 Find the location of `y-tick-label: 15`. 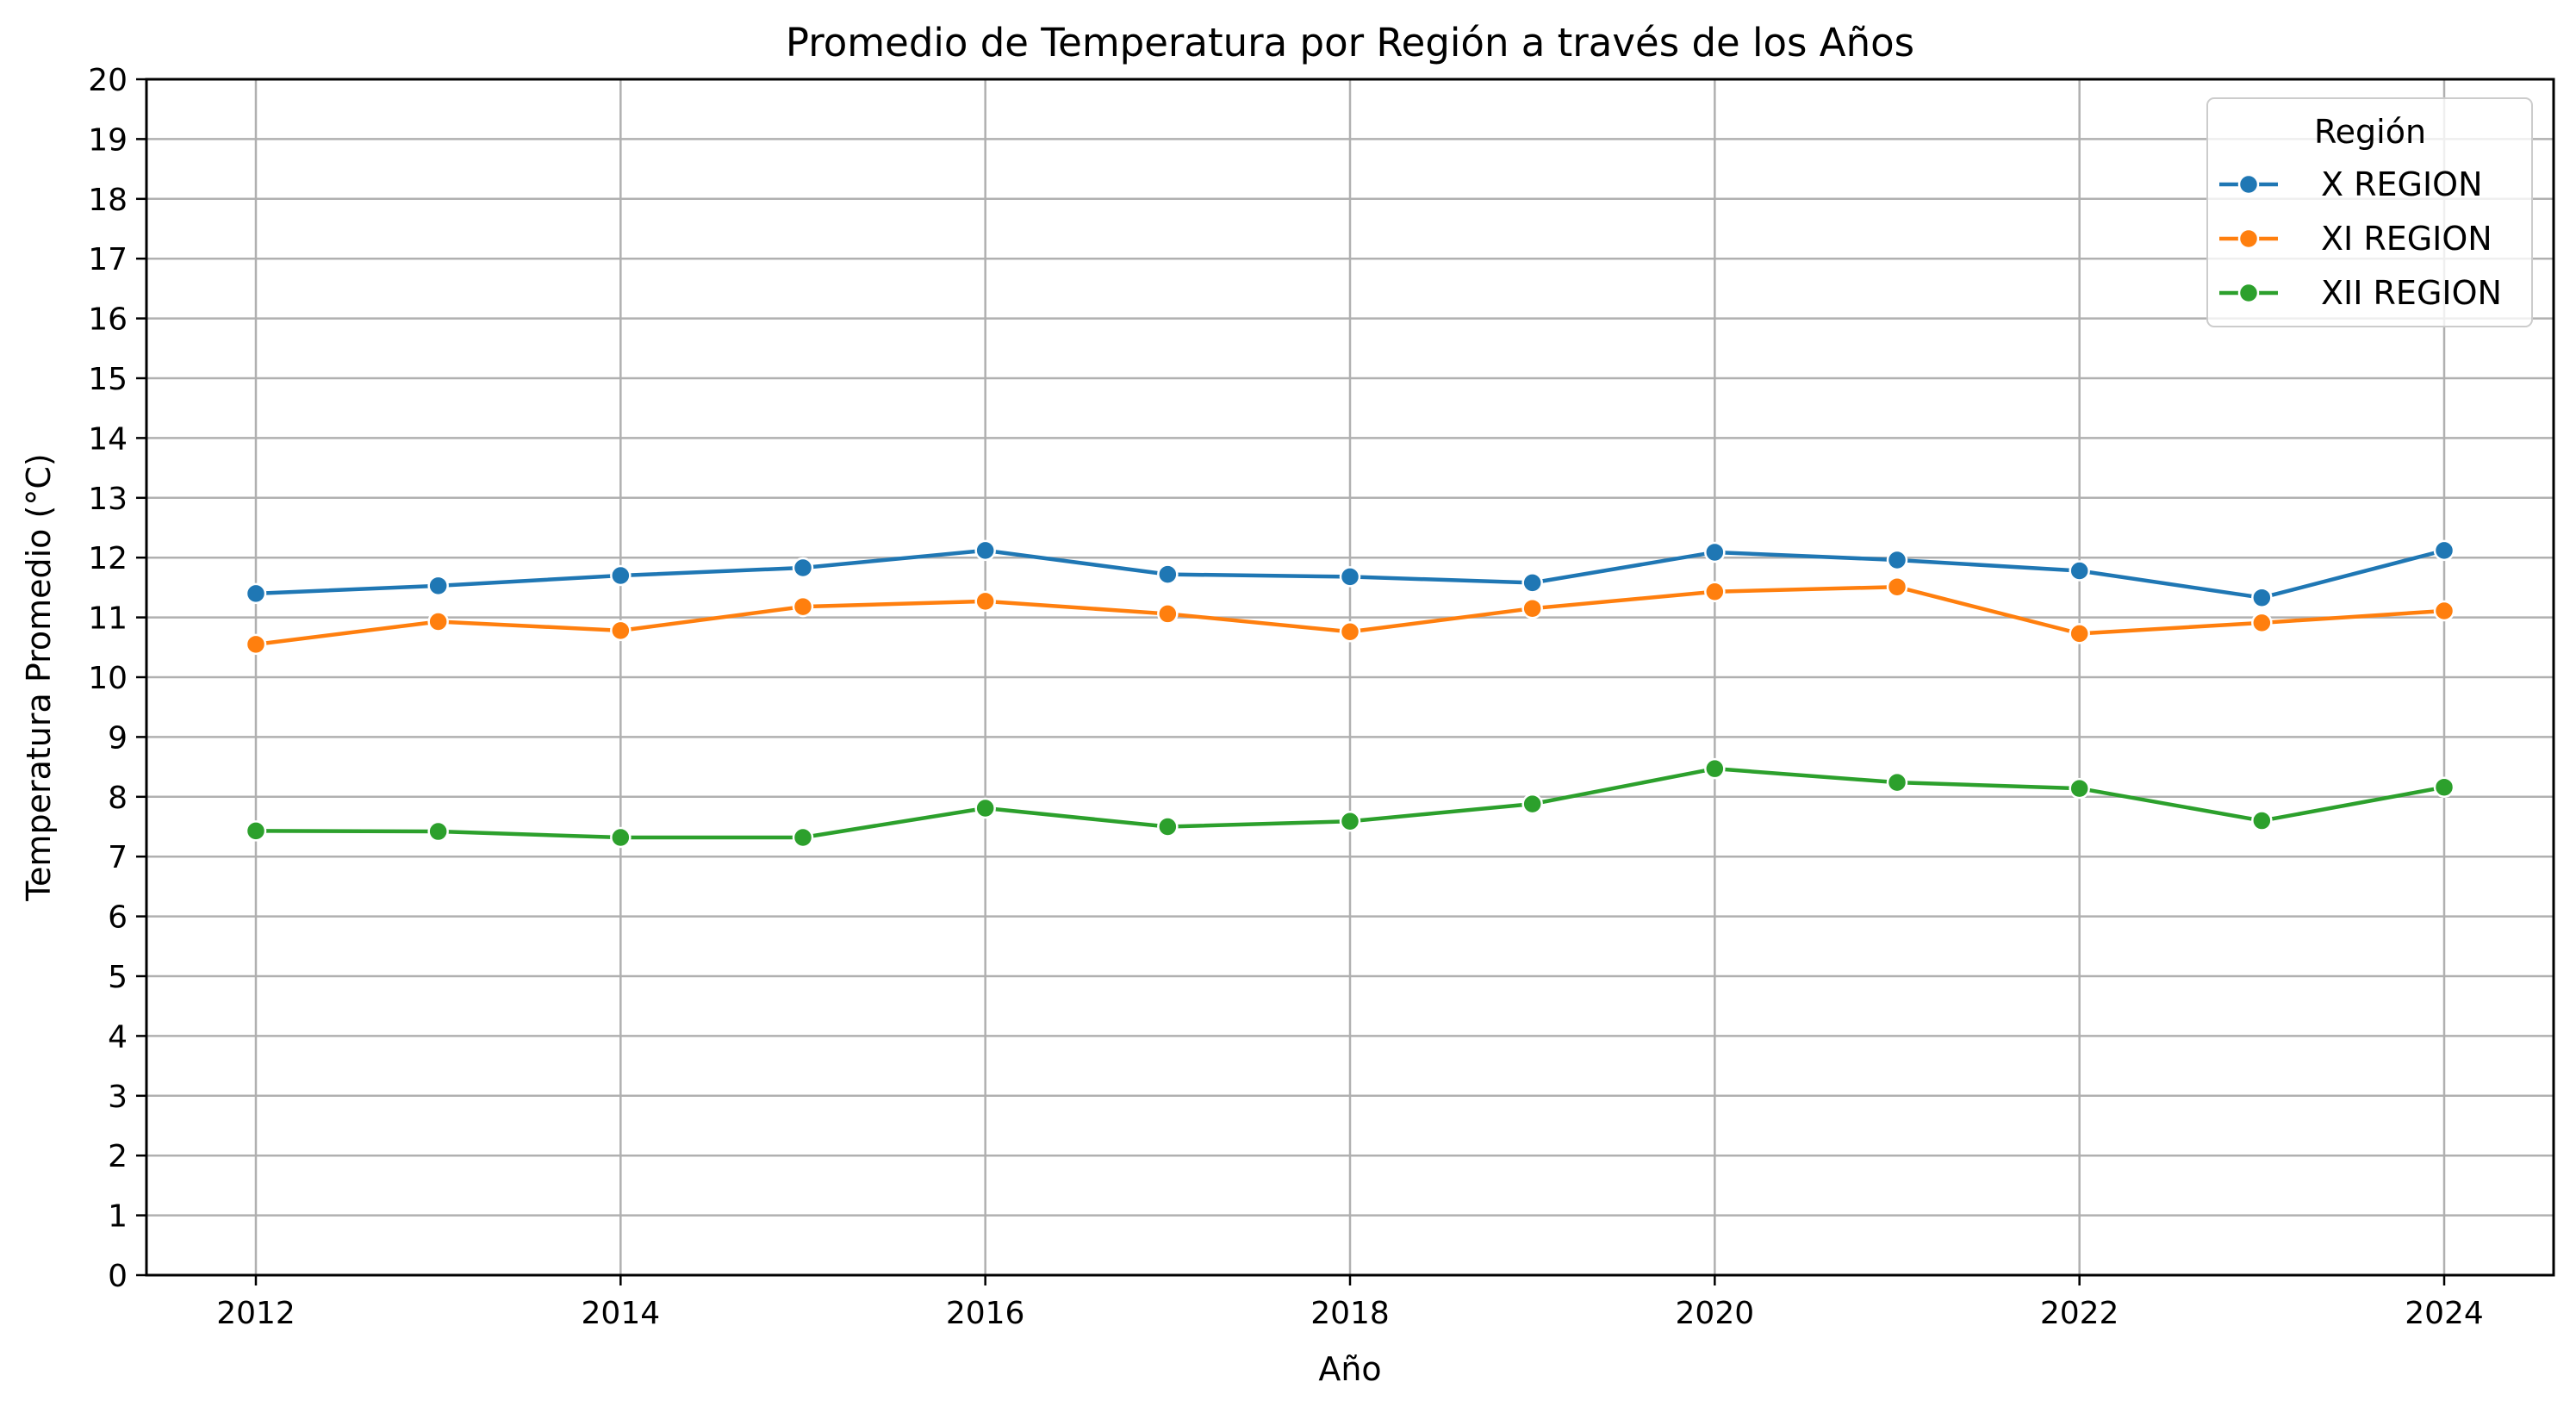

y-tick-label: 15 is located at coordinates (108, 379).